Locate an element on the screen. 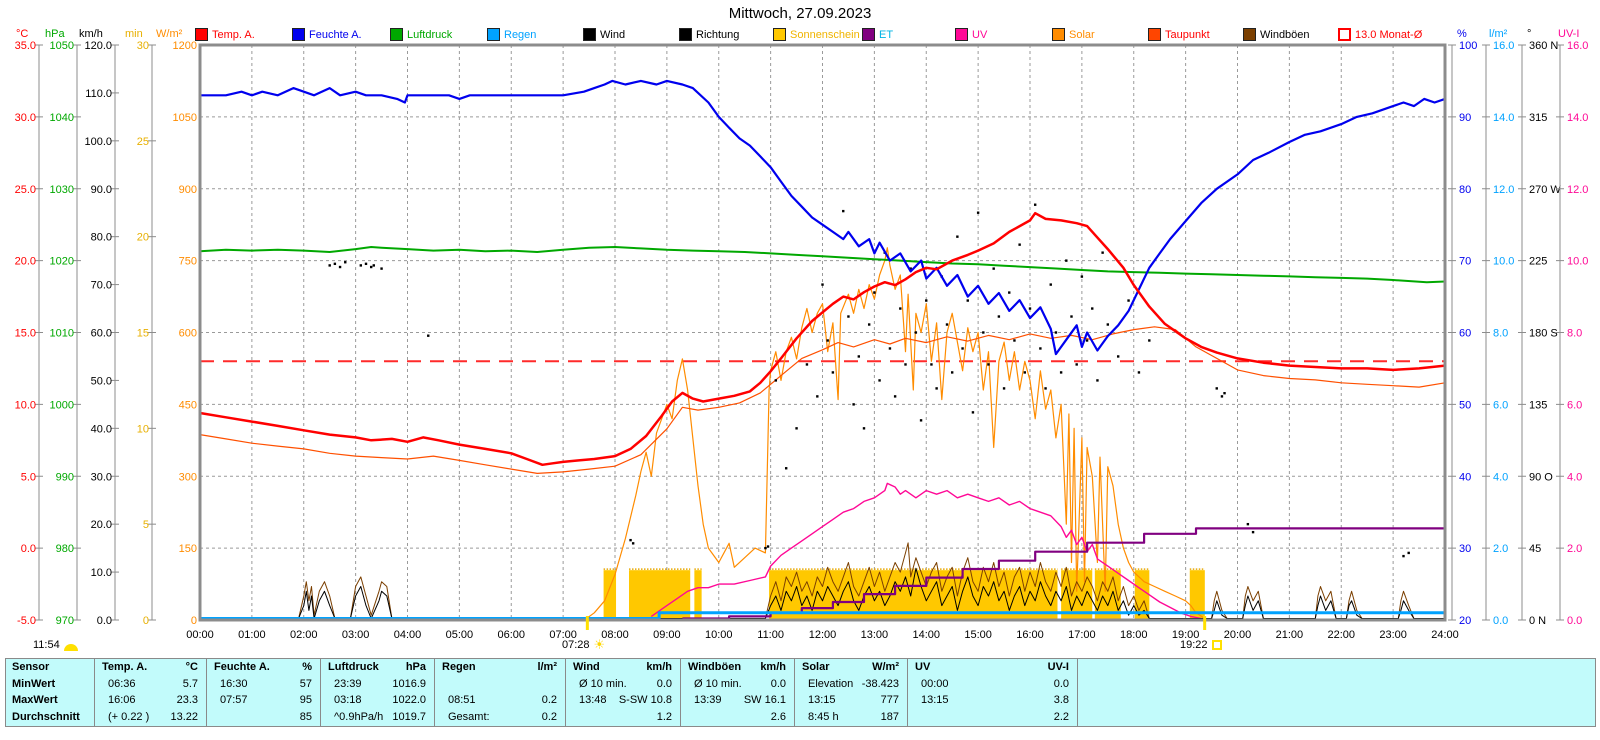 The image size is (1600, 740). stat-cell-time: Elevation is located at coordinates (831, 683).